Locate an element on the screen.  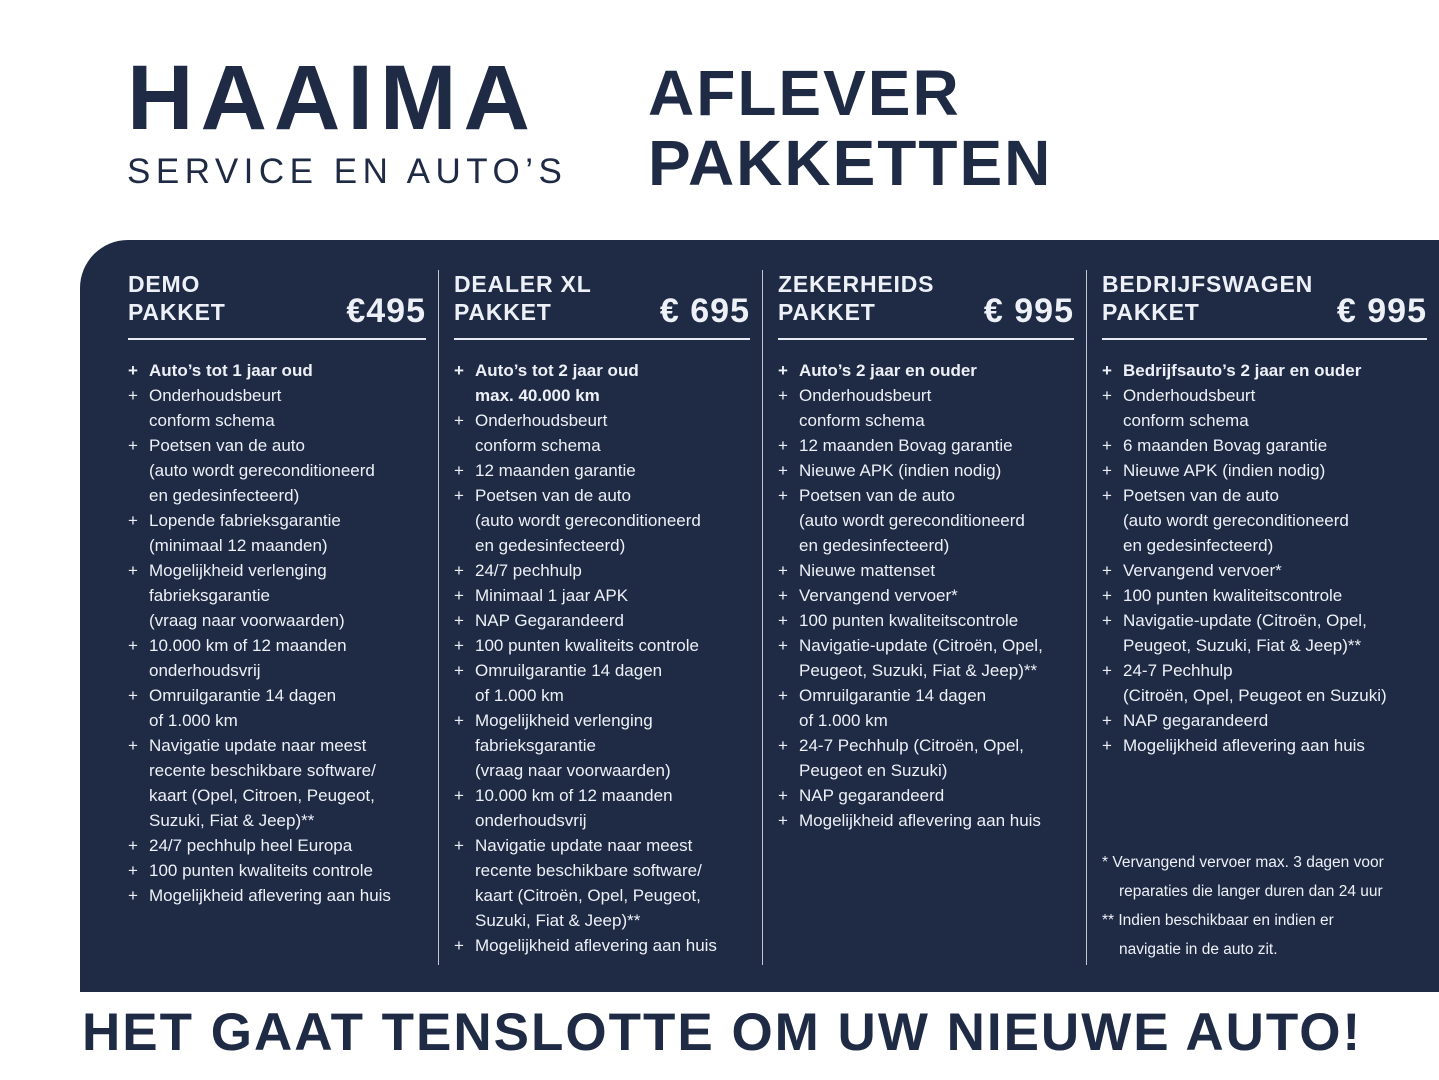
feature-text: Bedrijfsauto’s 2 jaar en ouder is located at coordinates (1275, 370).